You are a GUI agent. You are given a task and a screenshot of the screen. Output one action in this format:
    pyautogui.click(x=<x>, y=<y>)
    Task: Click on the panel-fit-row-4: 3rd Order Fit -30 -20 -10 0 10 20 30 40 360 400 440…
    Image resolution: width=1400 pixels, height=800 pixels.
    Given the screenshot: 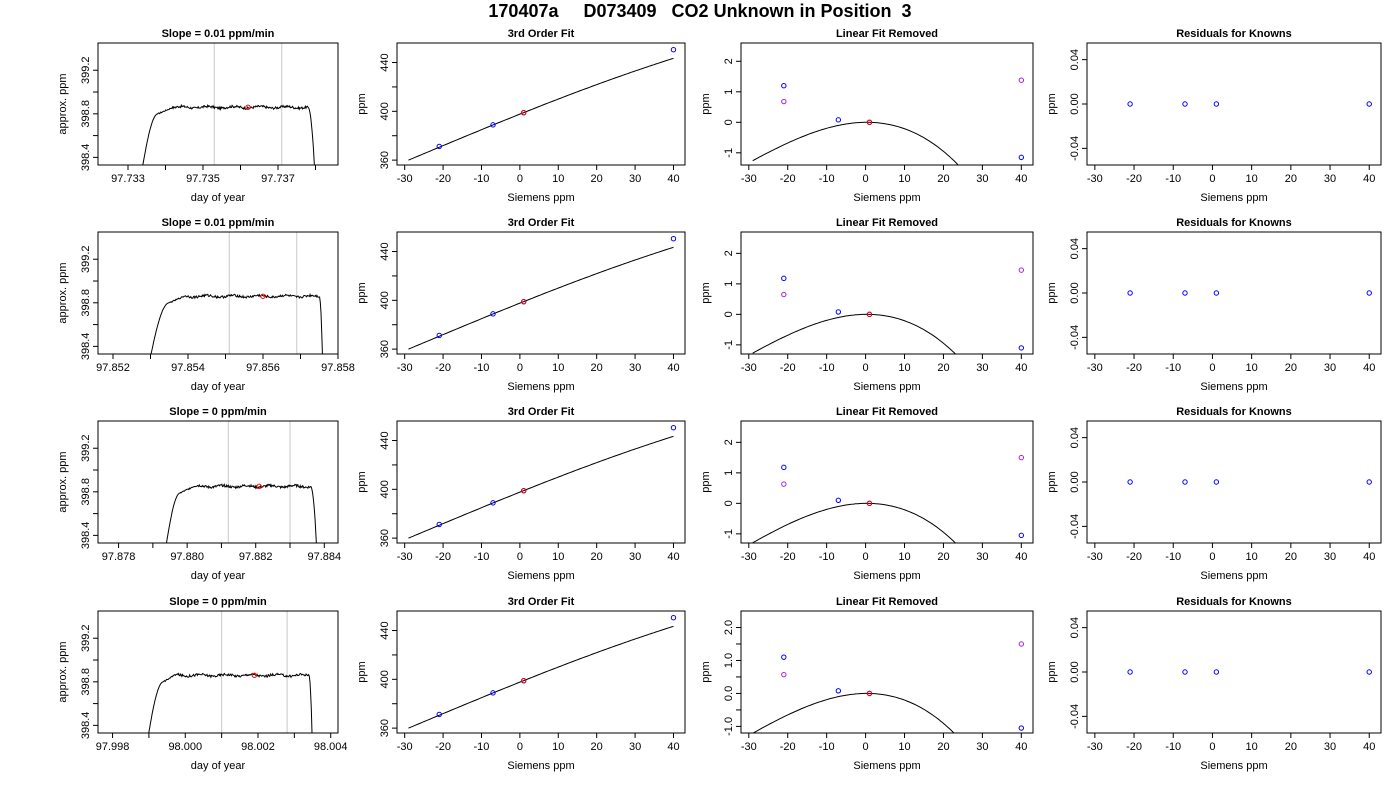 What is the action you would take?
    pyautogui.click(x=521, y=684)
    